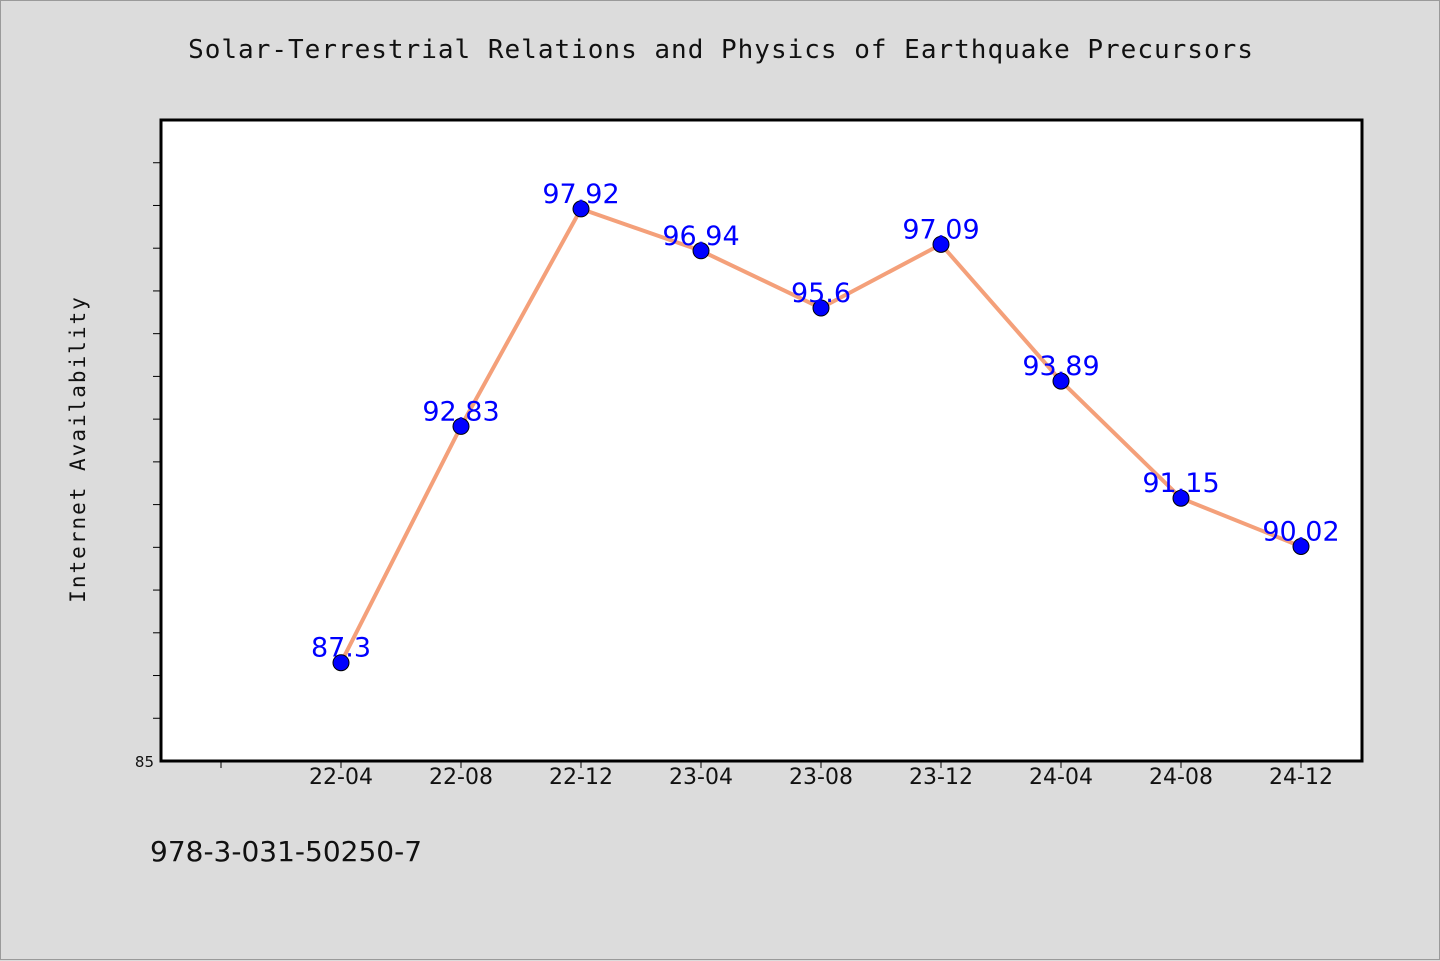  What do you see at coordinates (821, 293) in the screenshot?
I see `data-label: 95.6` at bounding box center [821, 293].